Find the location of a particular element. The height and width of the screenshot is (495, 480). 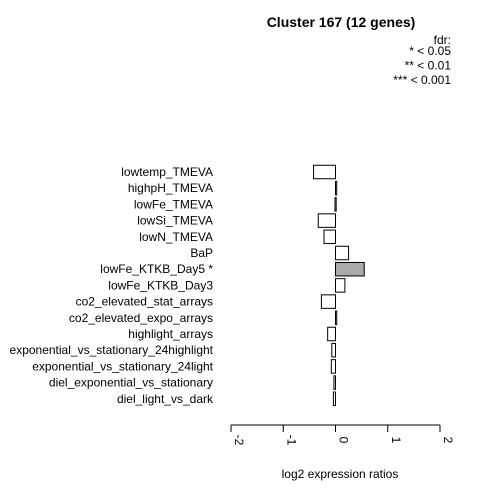

category-label: lowSi_TMEVA is located at coordinates (175, 221).